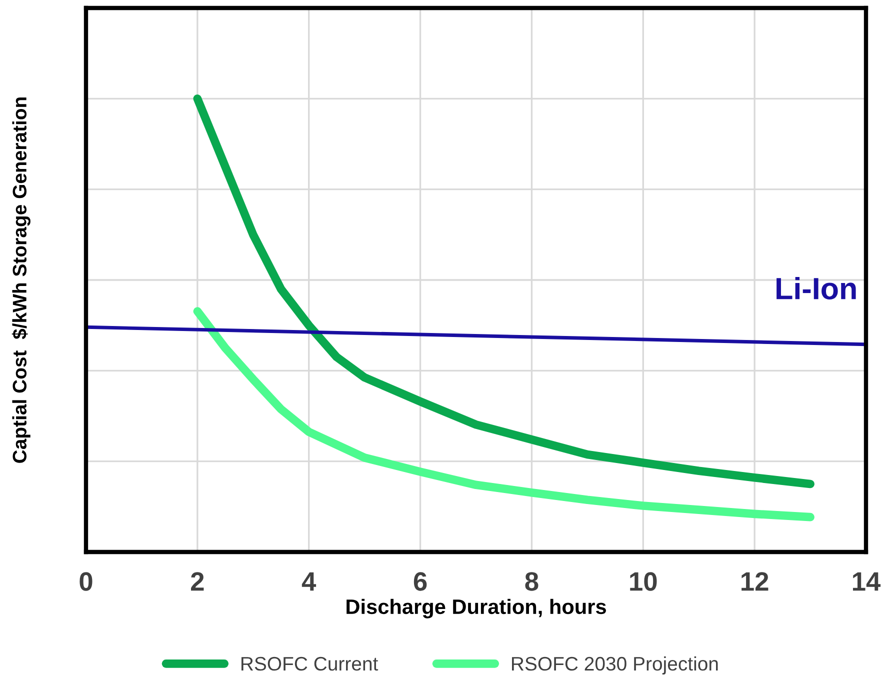 The height and width of the screenshot is (692, 885). I want to click on legend-label: RSOFC 2030 Projection, so click(615, 665).